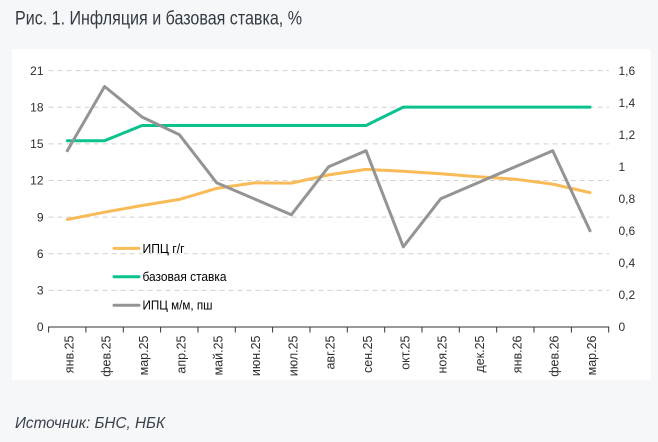 The width and height of the screenshot is (658, 442). What do you see at coordinates (443, 354) in the screenshot?
I see `svg-text: ноя.25` at bounding box center [443, 354].